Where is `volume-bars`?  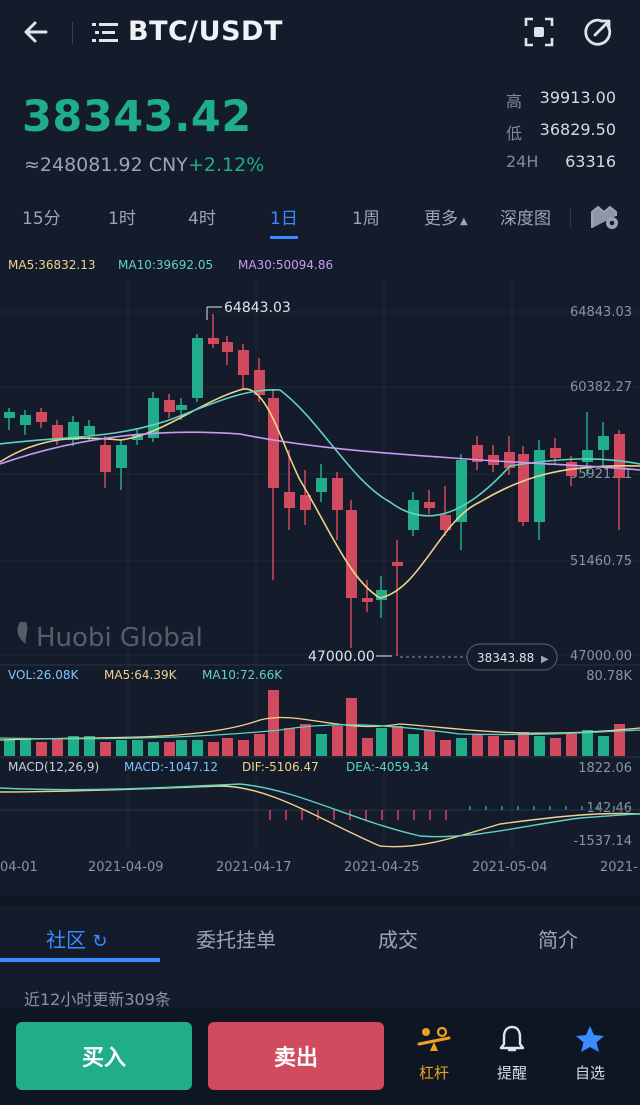
volume-bars is located at coordinates (320, 723).